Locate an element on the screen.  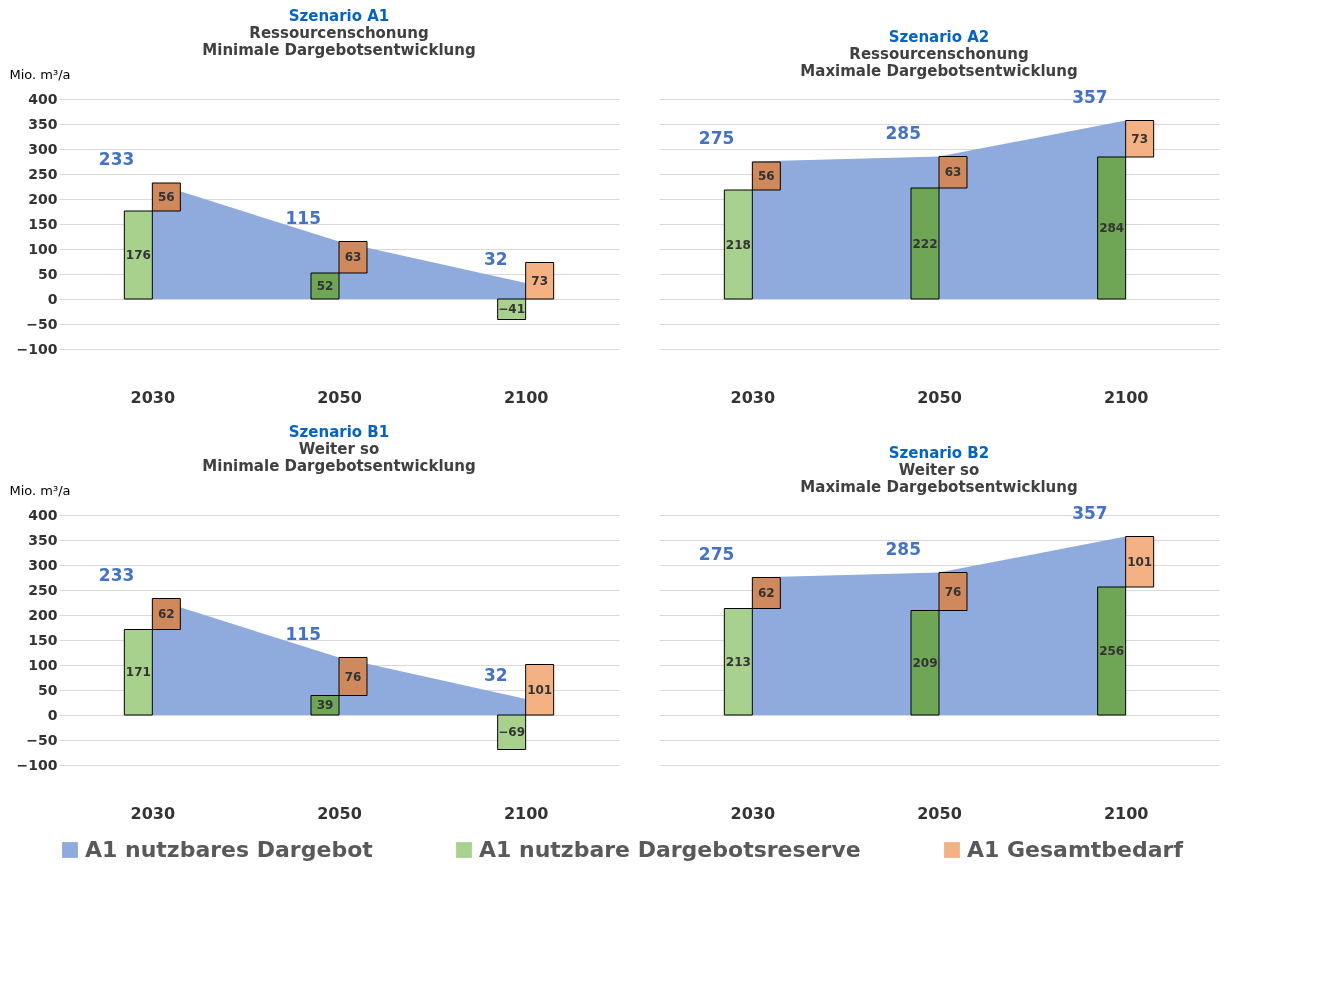
data-label: −69 is located at coordinates (512, 732).